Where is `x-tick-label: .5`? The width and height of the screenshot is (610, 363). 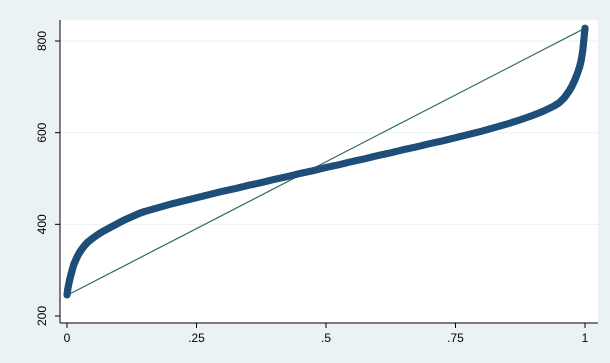 x-tick-label: .5 is located at coordinates (326, 338).